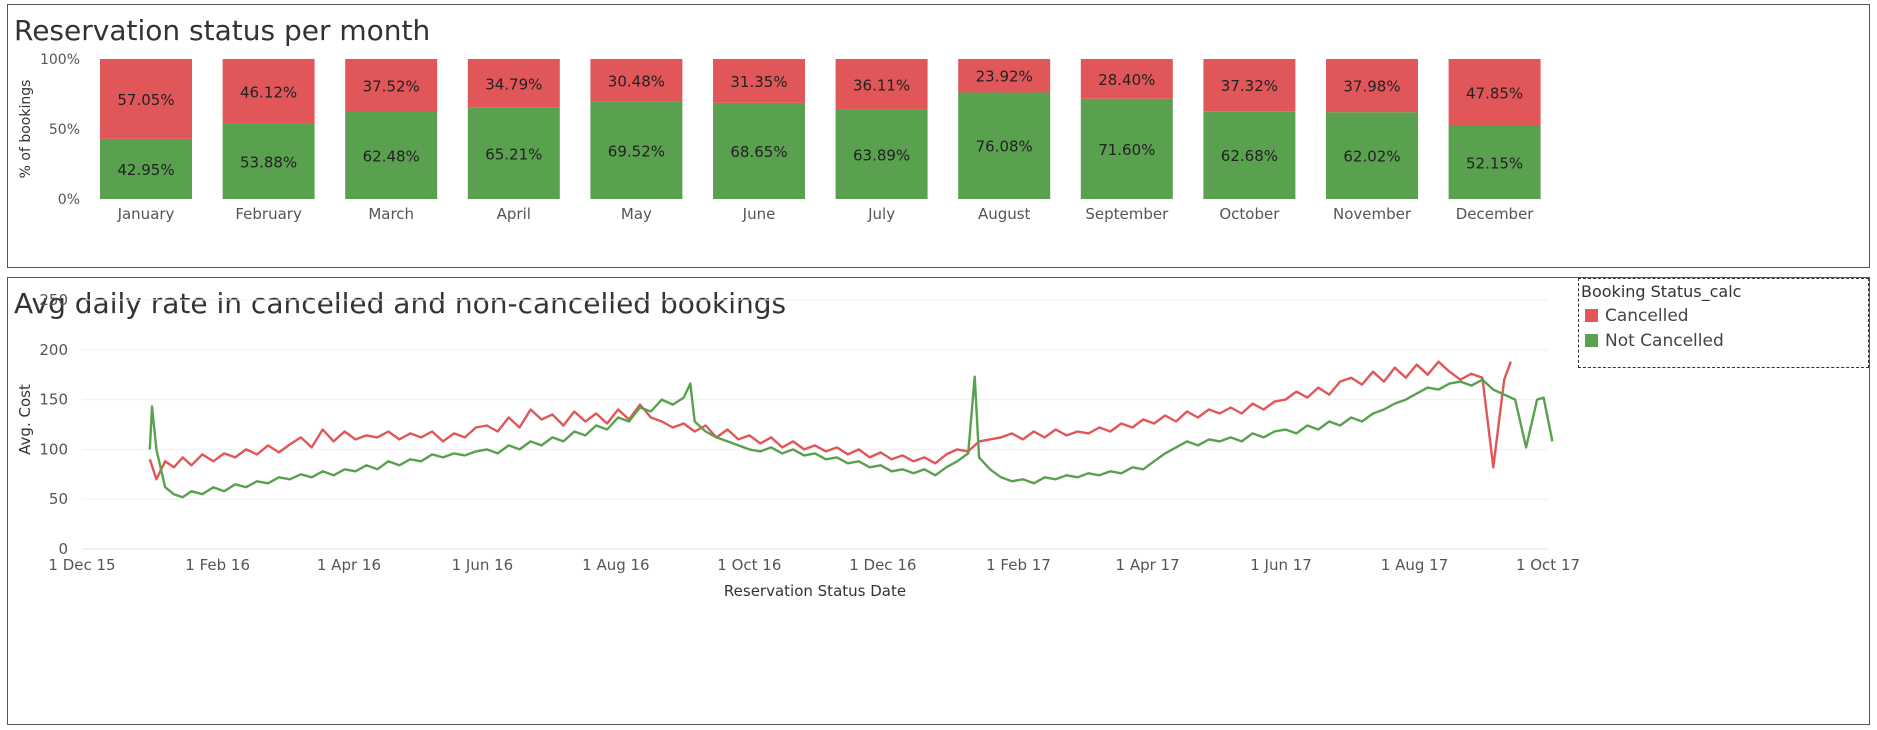 This screenshot has width=1877, height=730. I want to click on series-line-not-cancelled, so click(851, 437).